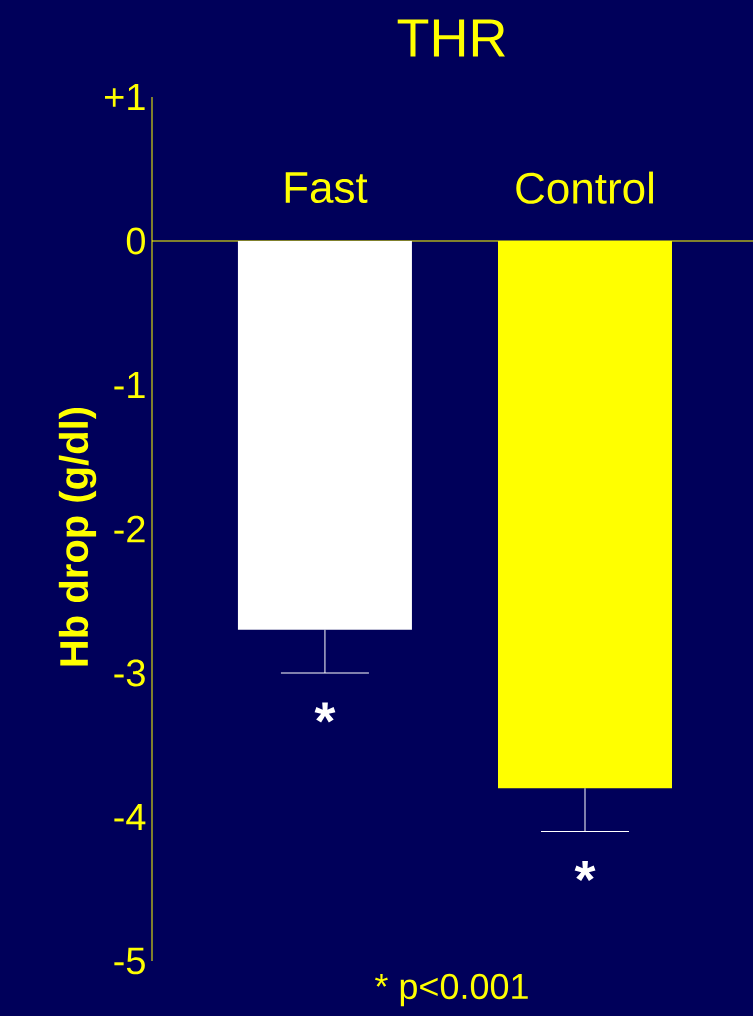  What do you see at coordinates (326, 188) in the screenshot?
I see `x-tick-label: Fast` at bounding box center [326, 188].